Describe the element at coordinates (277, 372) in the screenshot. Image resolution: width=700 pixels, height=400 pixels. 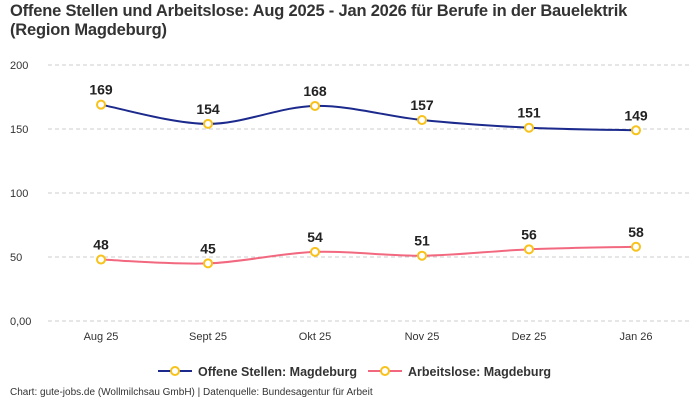
I see `legend-label: Offene Stellen: Magdeburg` at that location.